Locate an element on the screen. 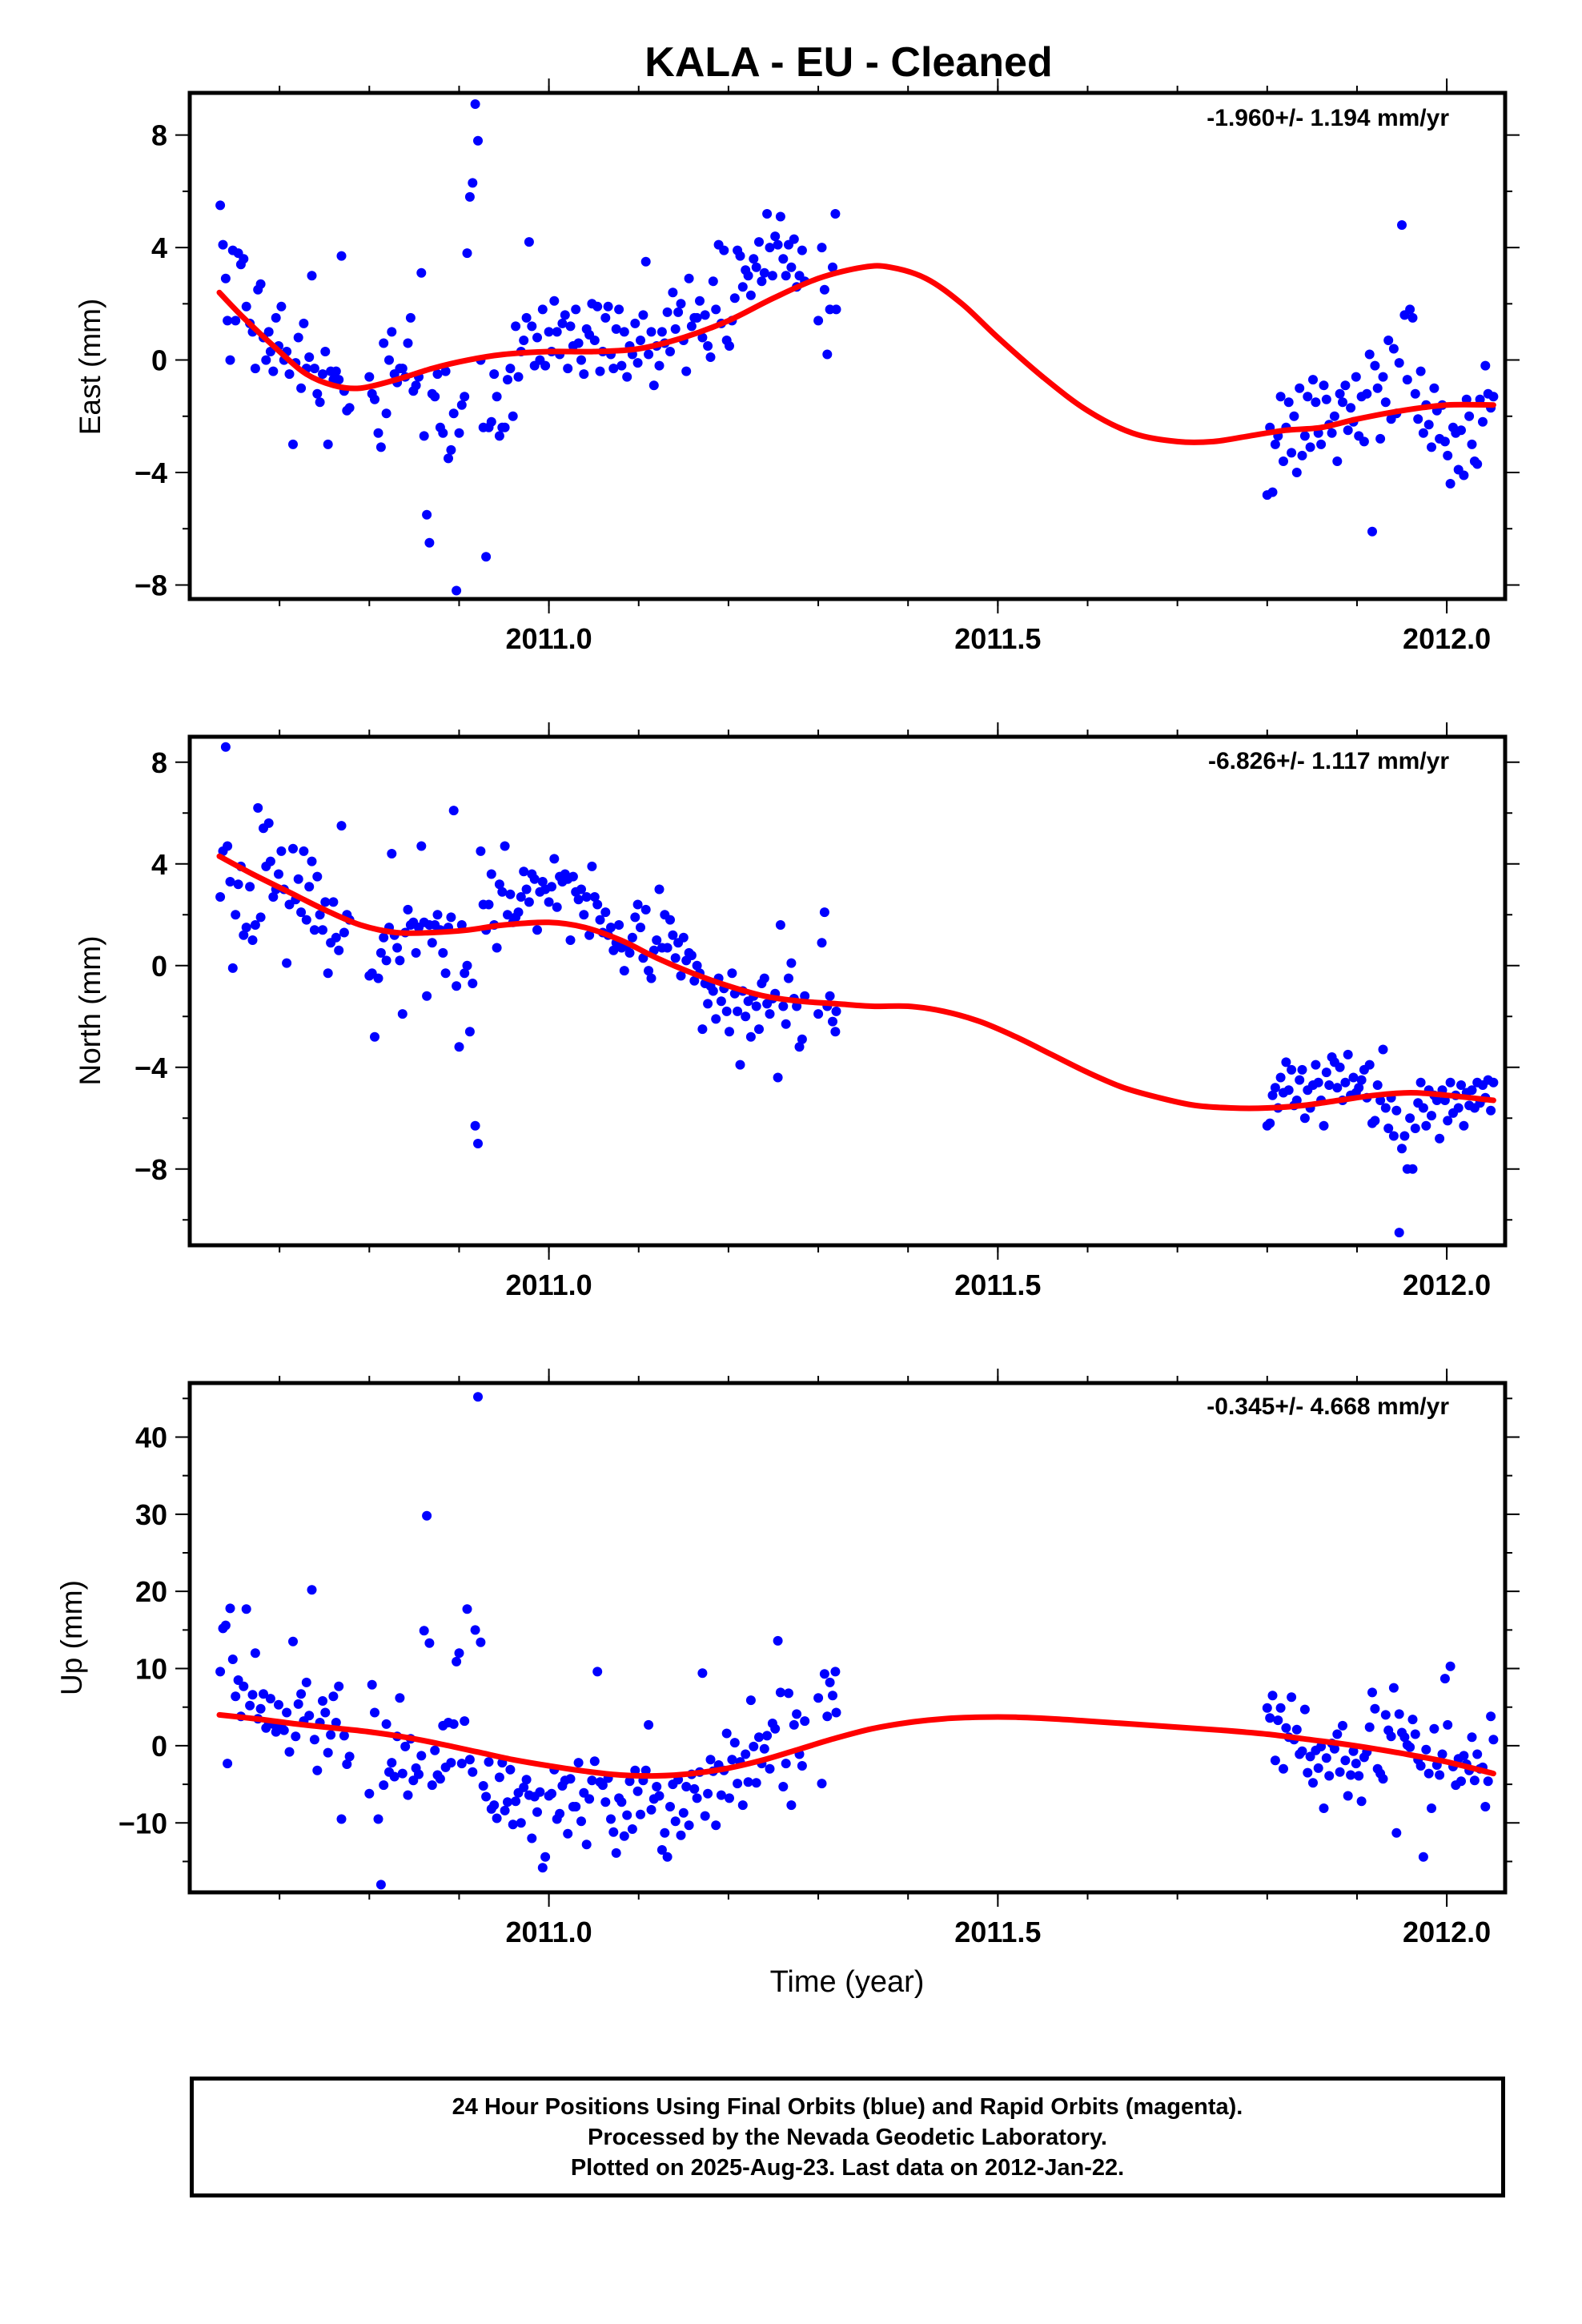 The width and height of the screenshot is (1582, 2324). north-fit-line is located at coordinates (856, 982).